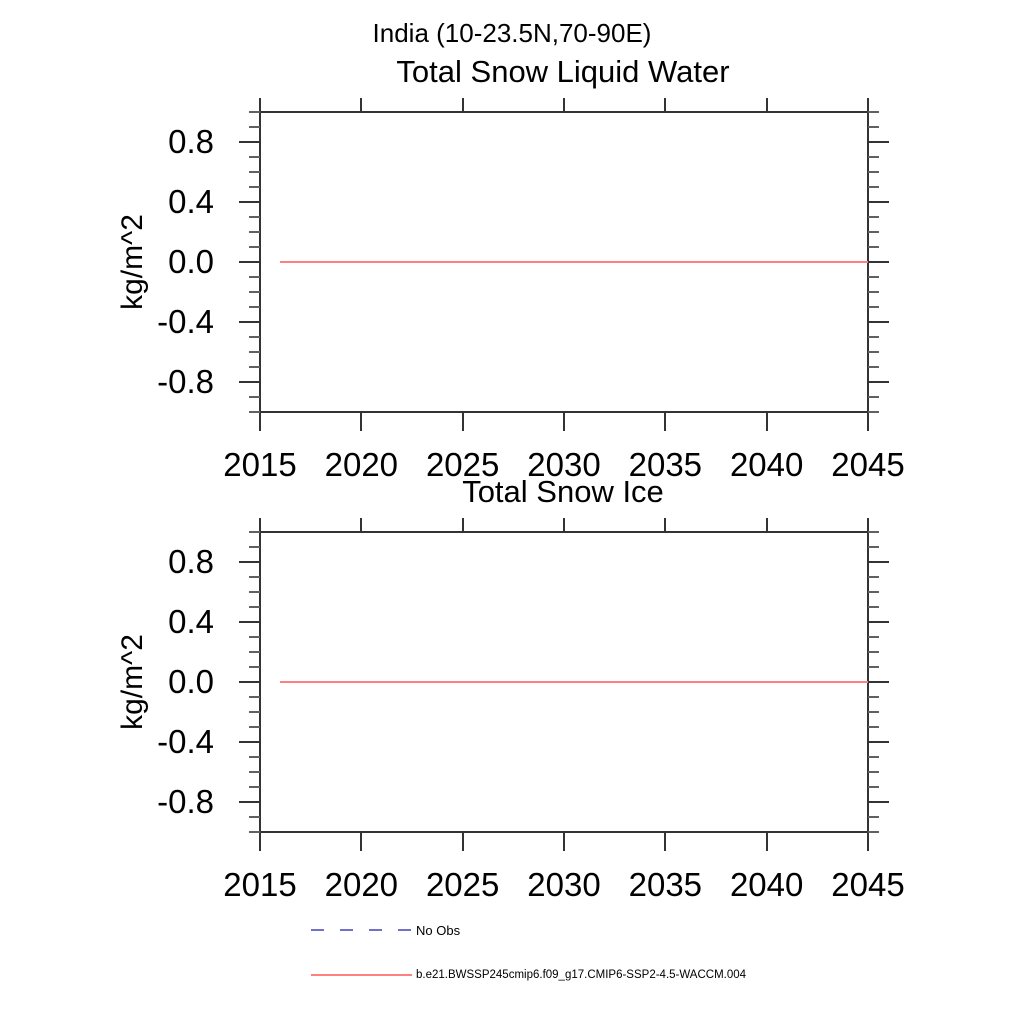 The image size is (1024, 1024). I want to click on figure-title: India (10-23.5N,70-90E), so click(512, 33).